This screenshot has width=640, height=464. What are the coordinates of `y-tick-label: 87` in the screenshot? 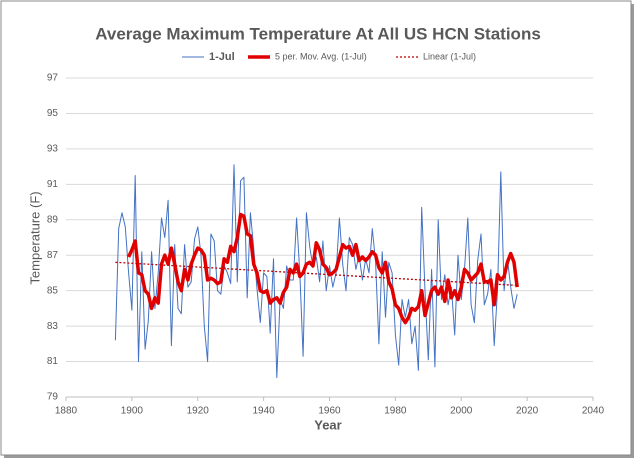 It's located at (53, 255).